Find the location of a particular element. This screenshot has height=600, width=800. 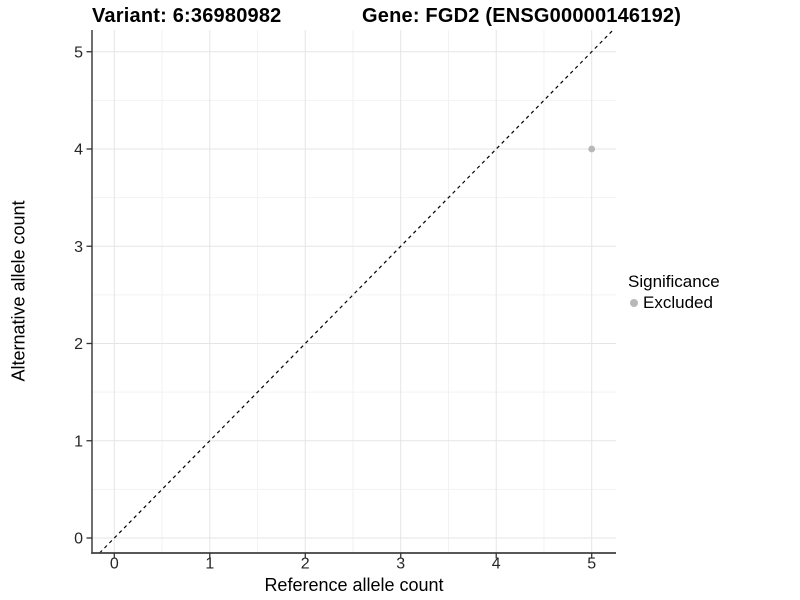

legend-entry-label: Excluded is located at coordinates (678, 302).